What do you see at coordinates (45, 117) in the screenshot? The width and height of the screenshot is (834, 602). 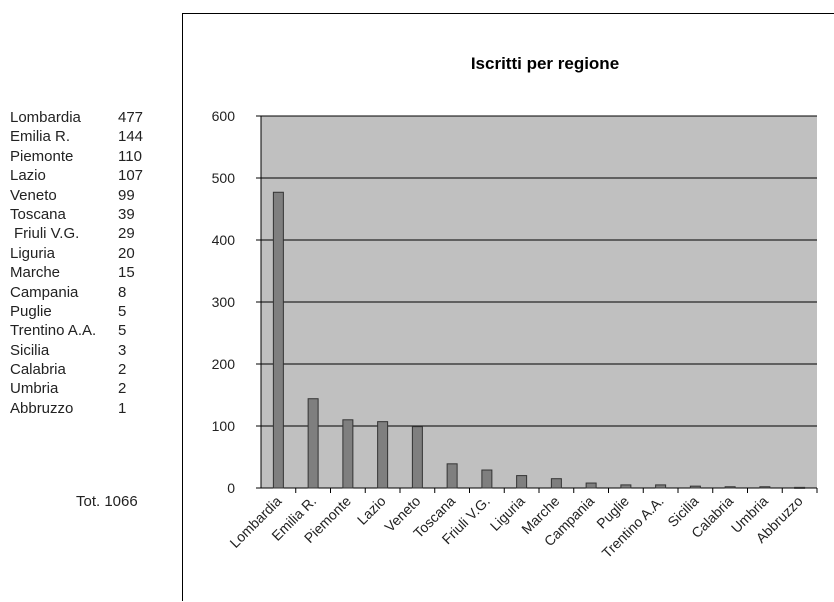 I see `region-name: Lombardia` at bounding box center [45, 117].